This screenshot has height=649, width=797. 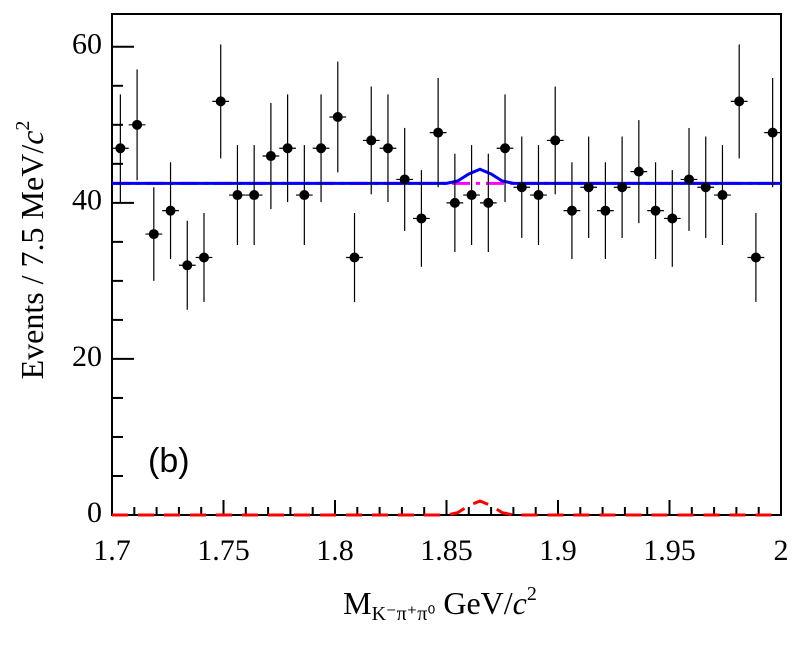 What do you see at coordinates (520, 603) in the screenshot?
I see `x-label-c: c` at bounding box center [520, 603].